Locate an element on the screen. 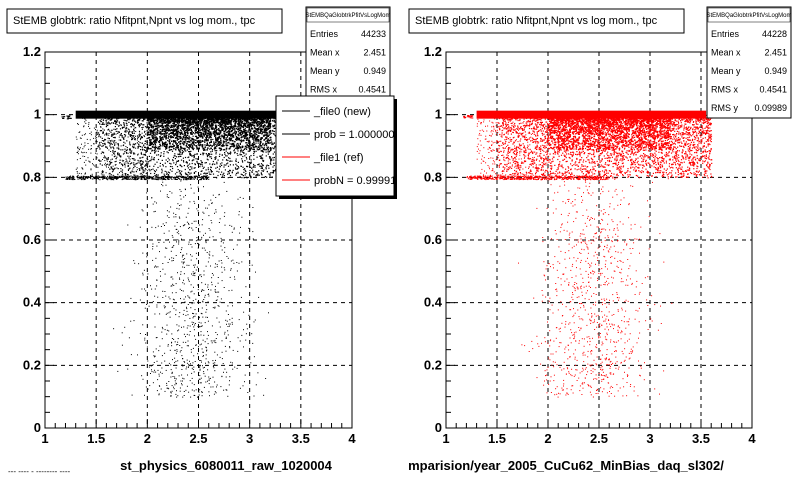 Image resolution: width=800 pixels, height=480 pixels. x-tick-label: 3 is located at coordinates (249, 438).